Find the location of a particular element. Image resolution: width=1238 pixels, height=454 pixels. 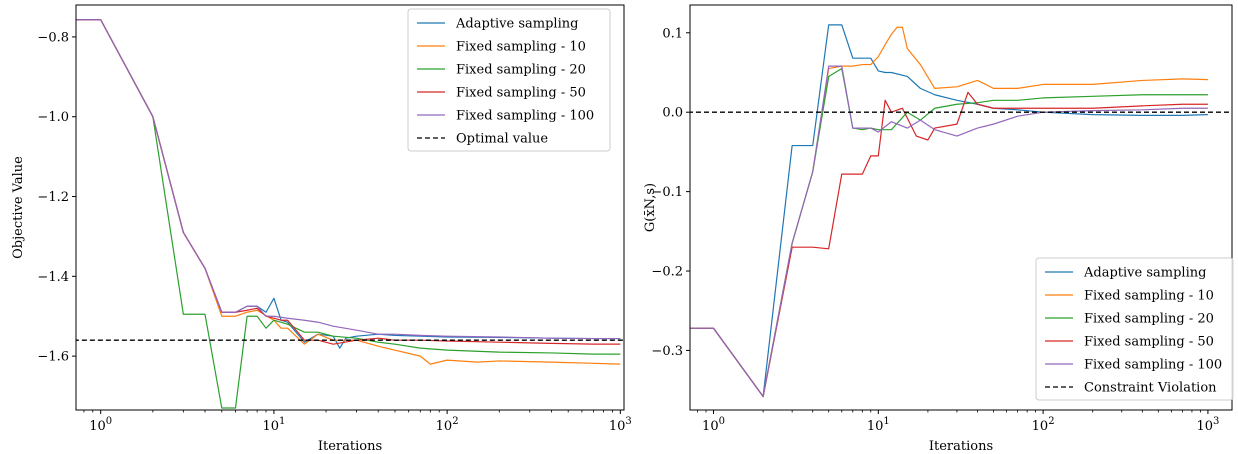

legend-entry-optimal-value: Optimal value is located at coordinates (502, 139).